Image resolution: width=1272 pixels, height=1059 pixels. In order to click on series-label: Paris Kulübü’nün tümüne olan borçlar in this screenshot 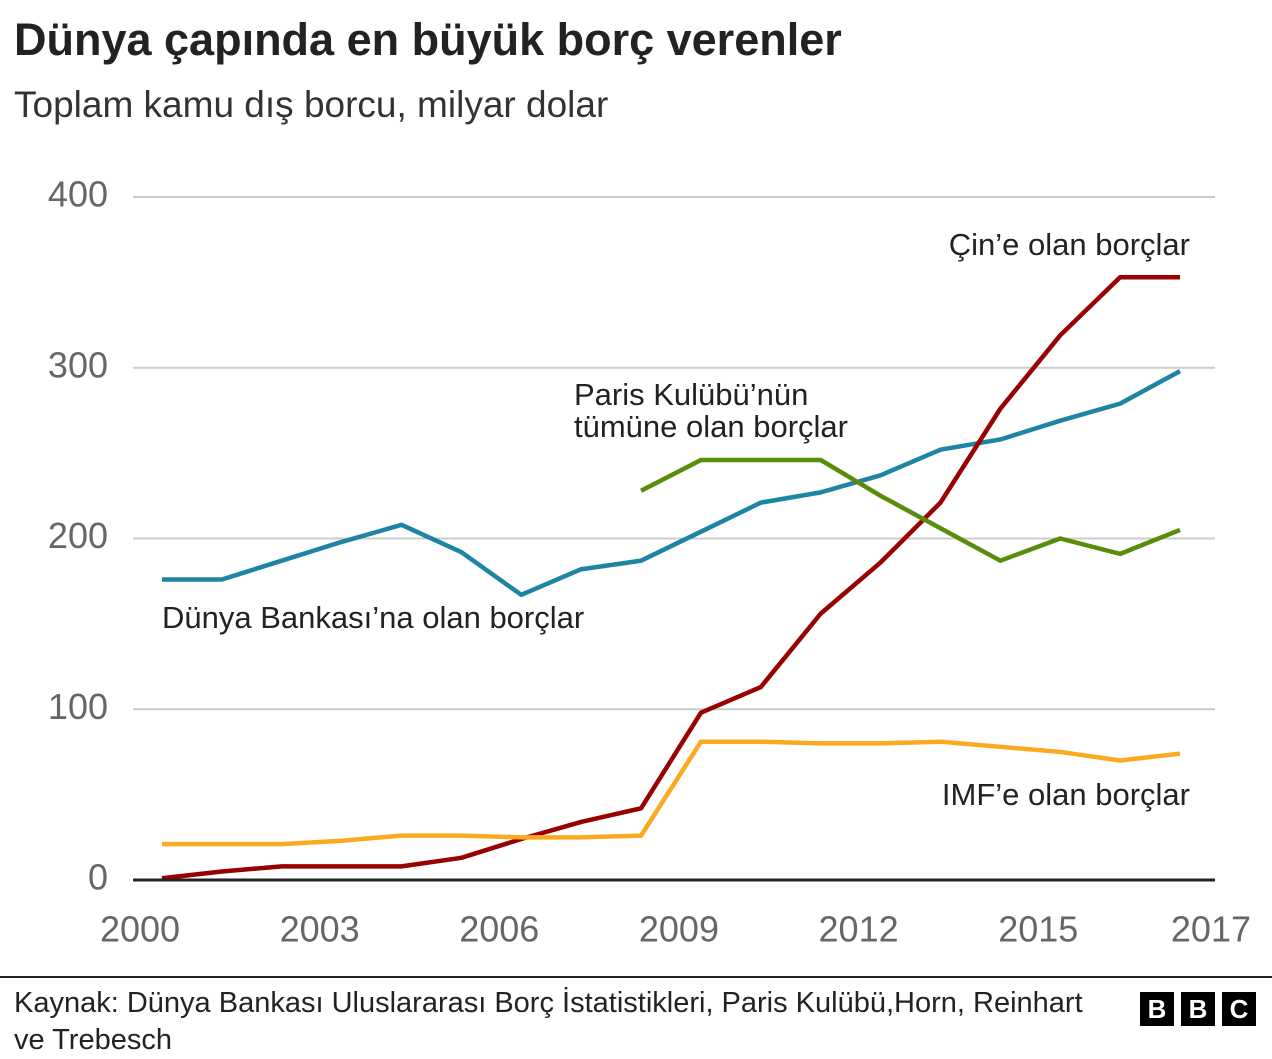, I will do `click(711, 410)`.